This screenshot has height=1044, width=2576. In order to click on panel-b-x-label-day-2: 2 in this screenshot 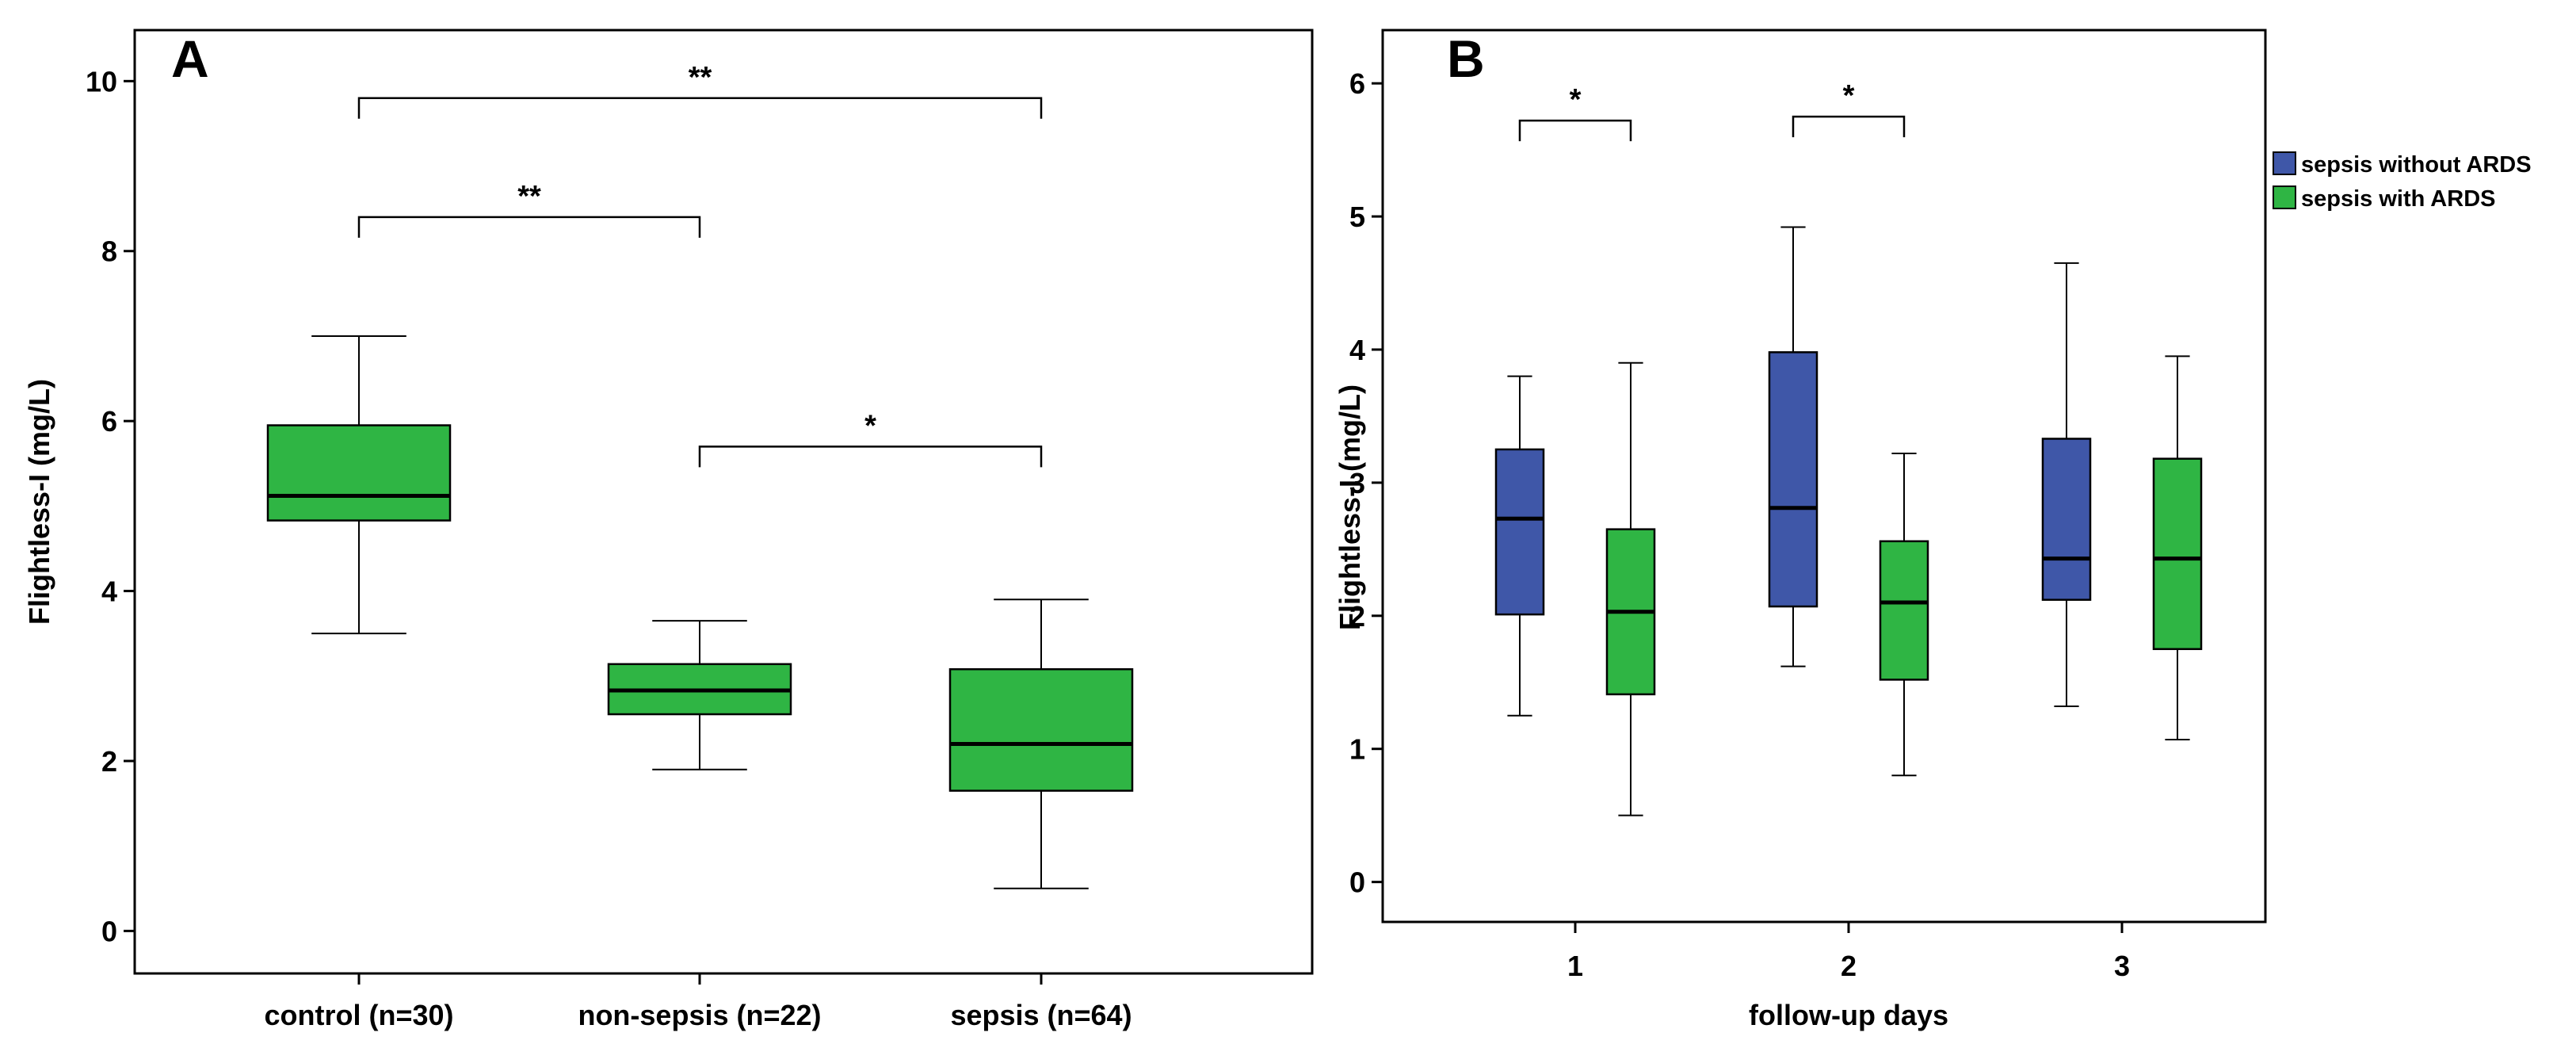, I will do `click(1849, 966)`.